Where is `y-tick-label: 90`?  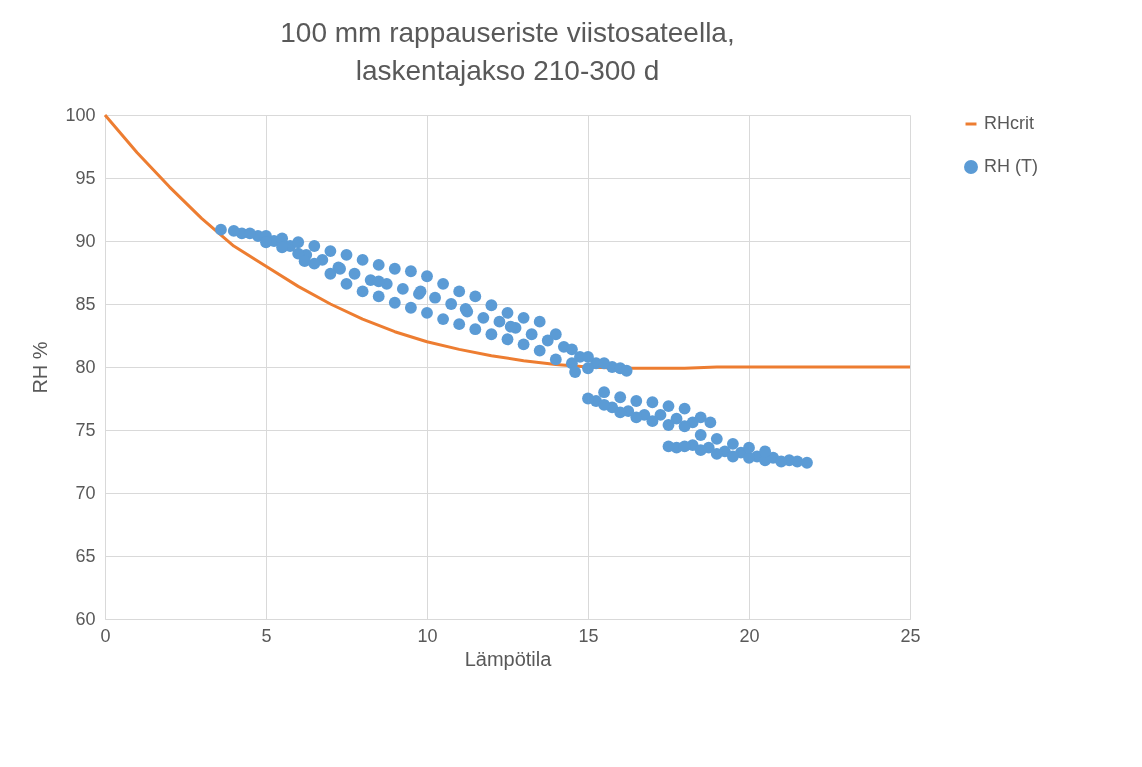 y-tick-label: 90 is located at coordinates (85, 240).